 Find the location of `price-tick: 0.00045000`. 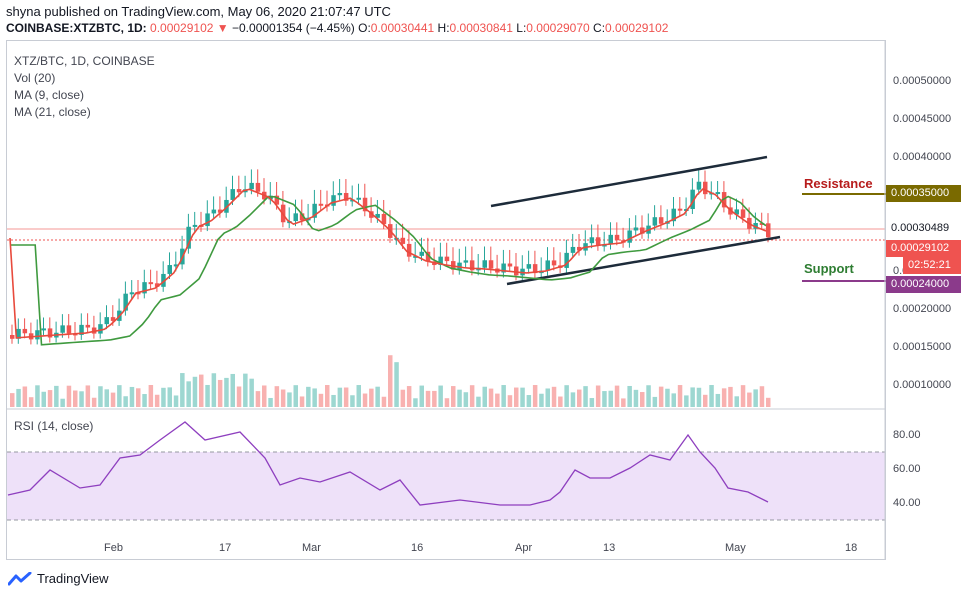

price-tick: 0.00045000 is located at coordinates (922, 119).